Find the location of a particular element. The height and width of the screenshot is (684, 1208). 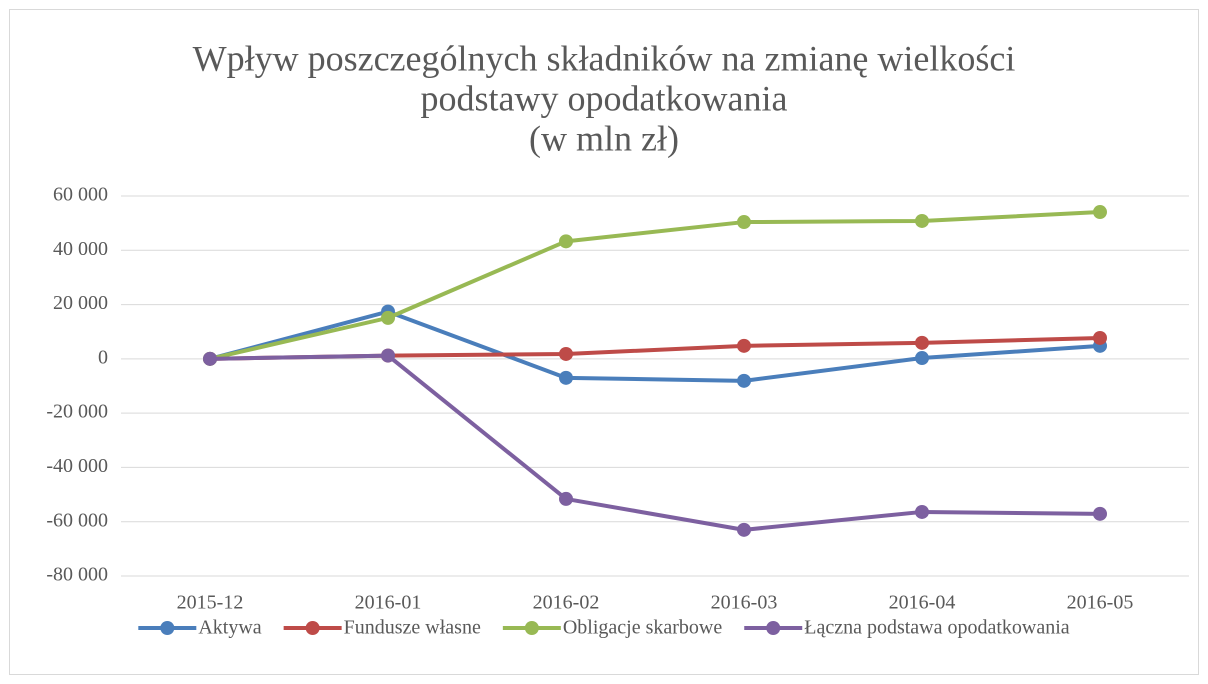

y-tick-label: -60 000 is located at coordinates (77, 520).